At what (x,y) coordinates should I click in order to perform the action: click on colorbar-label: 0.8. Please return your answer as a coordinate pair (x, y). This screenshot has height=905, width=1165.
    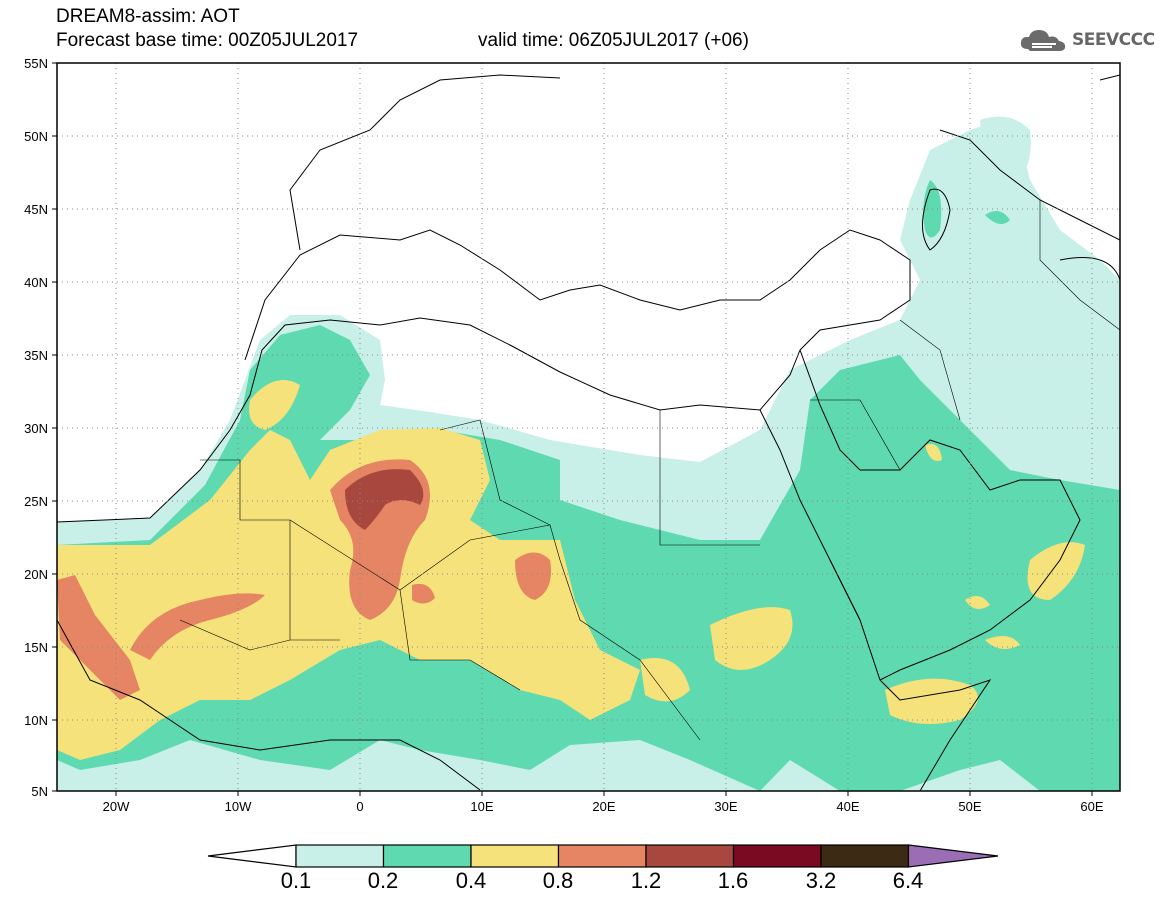
    Looking at the image, I should click on (558, 880).